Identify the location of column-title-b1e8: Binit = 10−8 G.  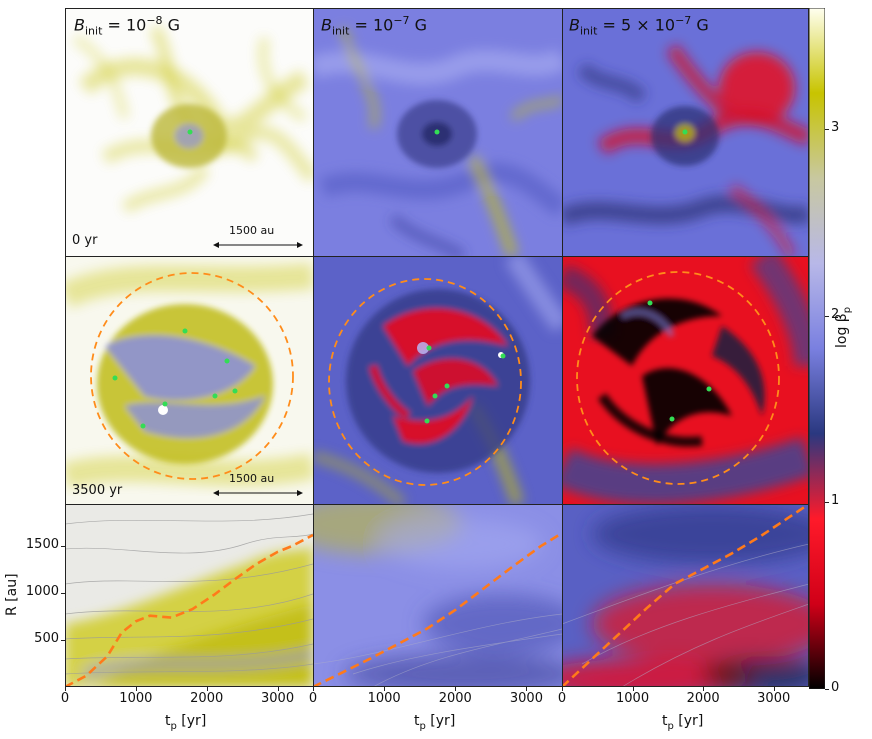
(127, 26).